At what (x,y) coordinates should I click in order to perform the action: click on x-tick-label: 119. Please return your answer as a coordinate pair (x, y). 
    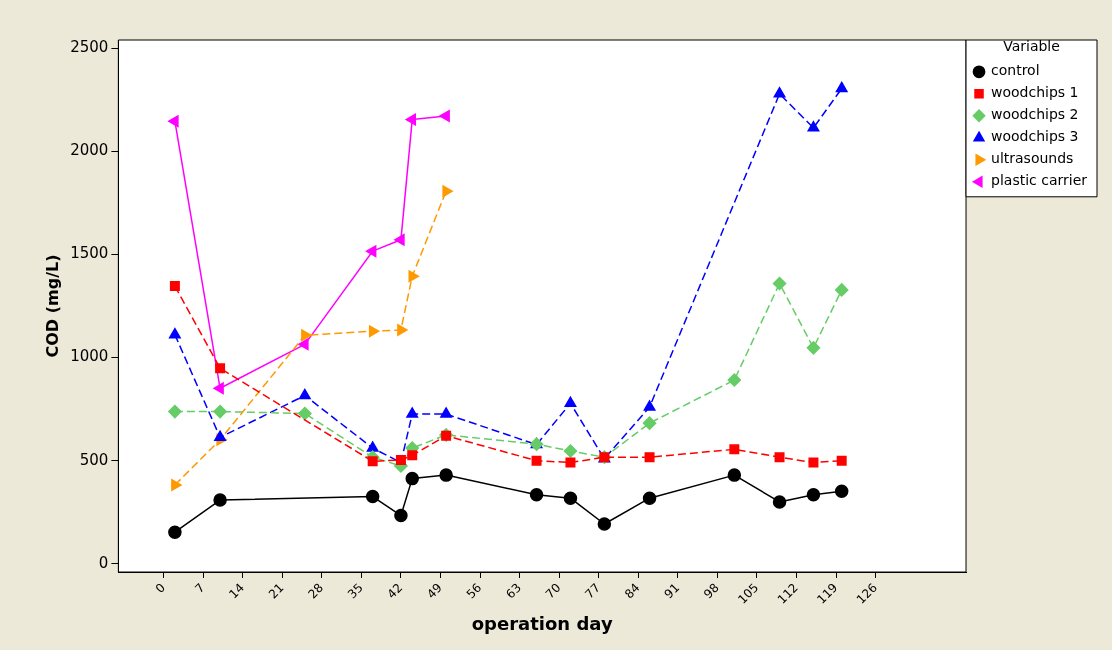
    Looking at the image, I should click on (827, 593).